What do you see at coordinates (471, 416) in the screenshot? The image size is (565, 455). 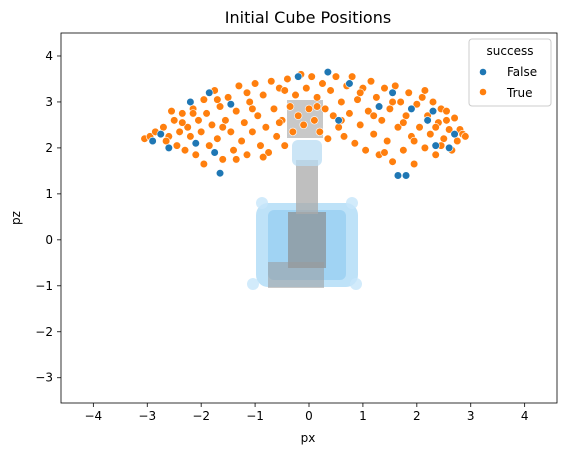 I see `x-tick-label: 3` at bounding box center [471, 416].